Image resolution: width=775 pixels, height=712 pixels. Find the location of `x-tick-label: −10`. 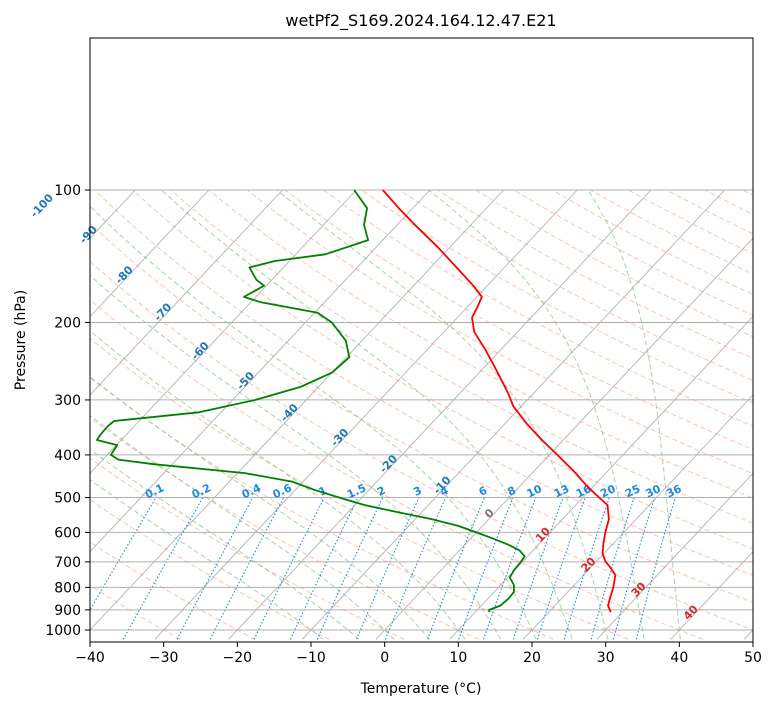

x-tick-label: −10 is located at coordinates (311, 658).